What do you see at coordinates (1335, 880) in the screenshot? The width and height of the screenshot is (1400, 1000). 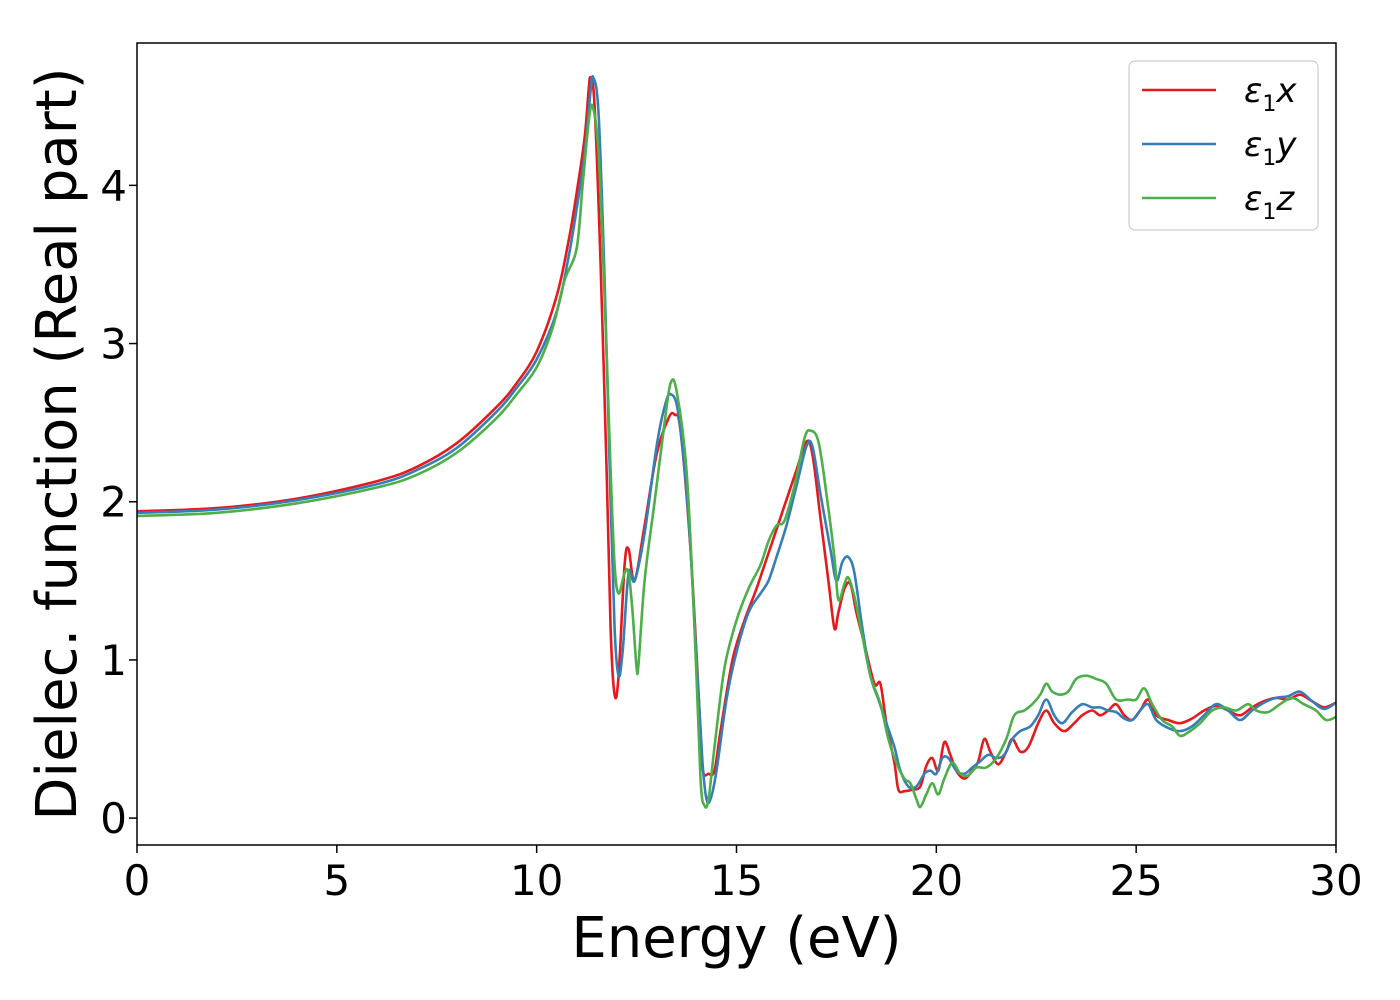 I see `x-tick-label: 30` at bounding box center [1335, 880].